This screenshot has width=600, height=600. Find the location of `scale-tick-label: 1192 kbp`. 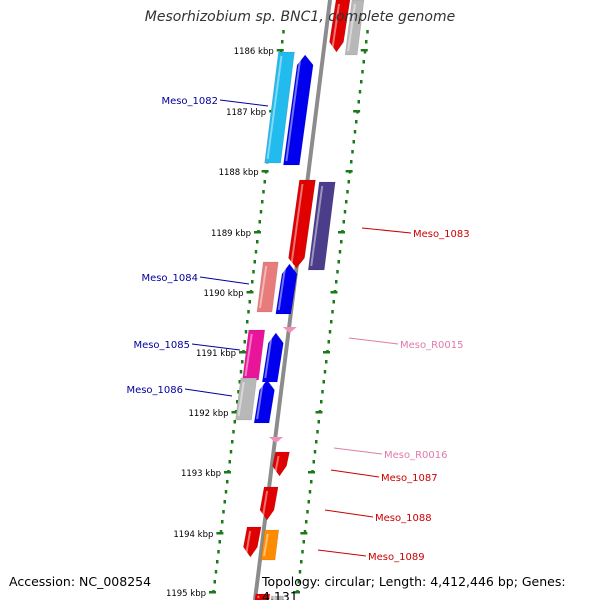

scale-tick-label: 1192 kbp is located at coordinates (208, 414).